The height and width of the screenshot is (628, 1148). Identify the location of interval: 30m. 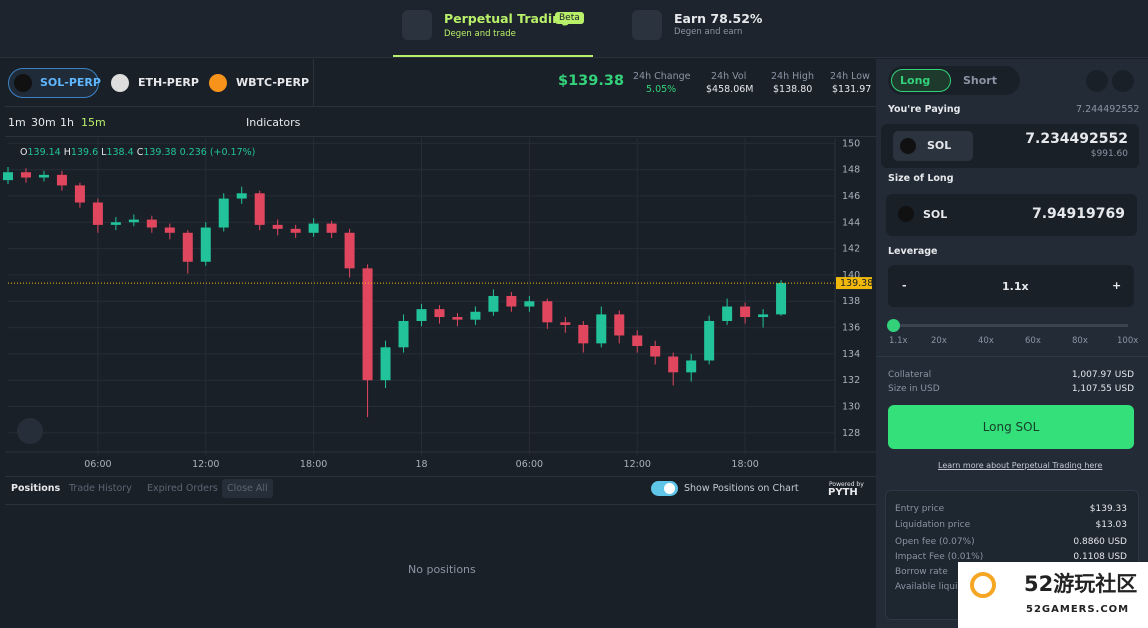
(43, 122).